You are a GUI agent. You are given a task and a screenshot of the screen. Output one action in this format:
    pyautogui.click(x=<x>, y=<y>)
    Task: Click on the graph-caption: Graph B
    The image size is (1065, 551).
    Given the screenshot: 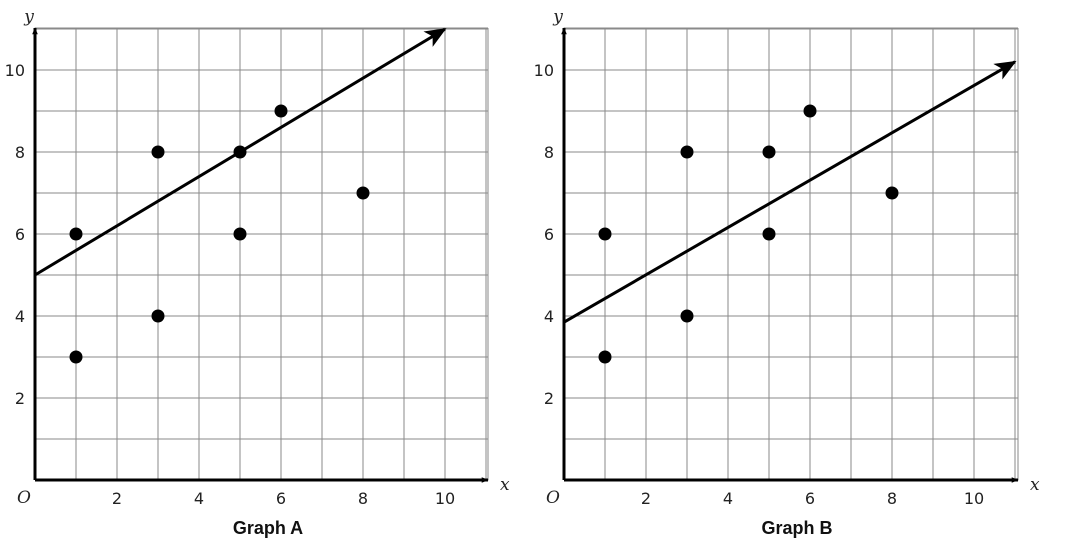 What is the action you would take?
    pyautogui.click(x=796, y=528)
    